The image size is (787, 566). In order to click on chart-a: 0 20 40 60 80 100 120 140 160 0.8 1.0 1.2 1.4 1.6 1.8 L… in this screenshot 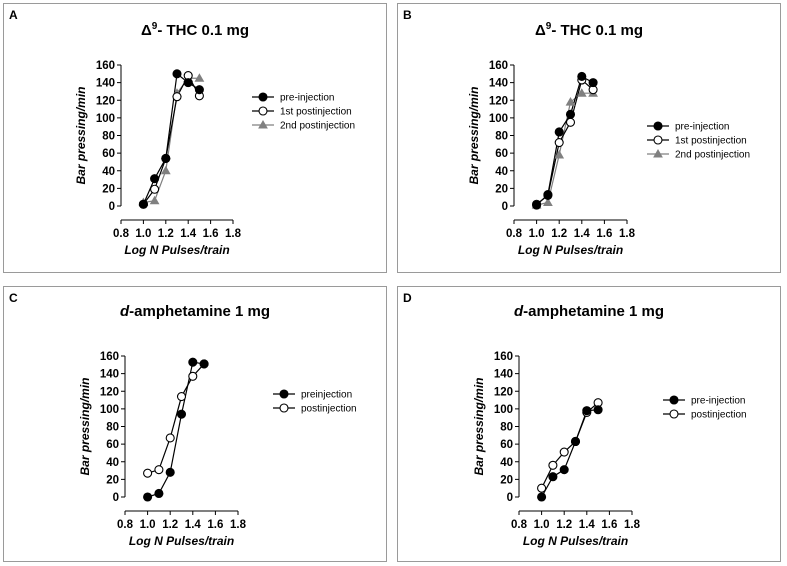, I will do `click(214, 158)`.